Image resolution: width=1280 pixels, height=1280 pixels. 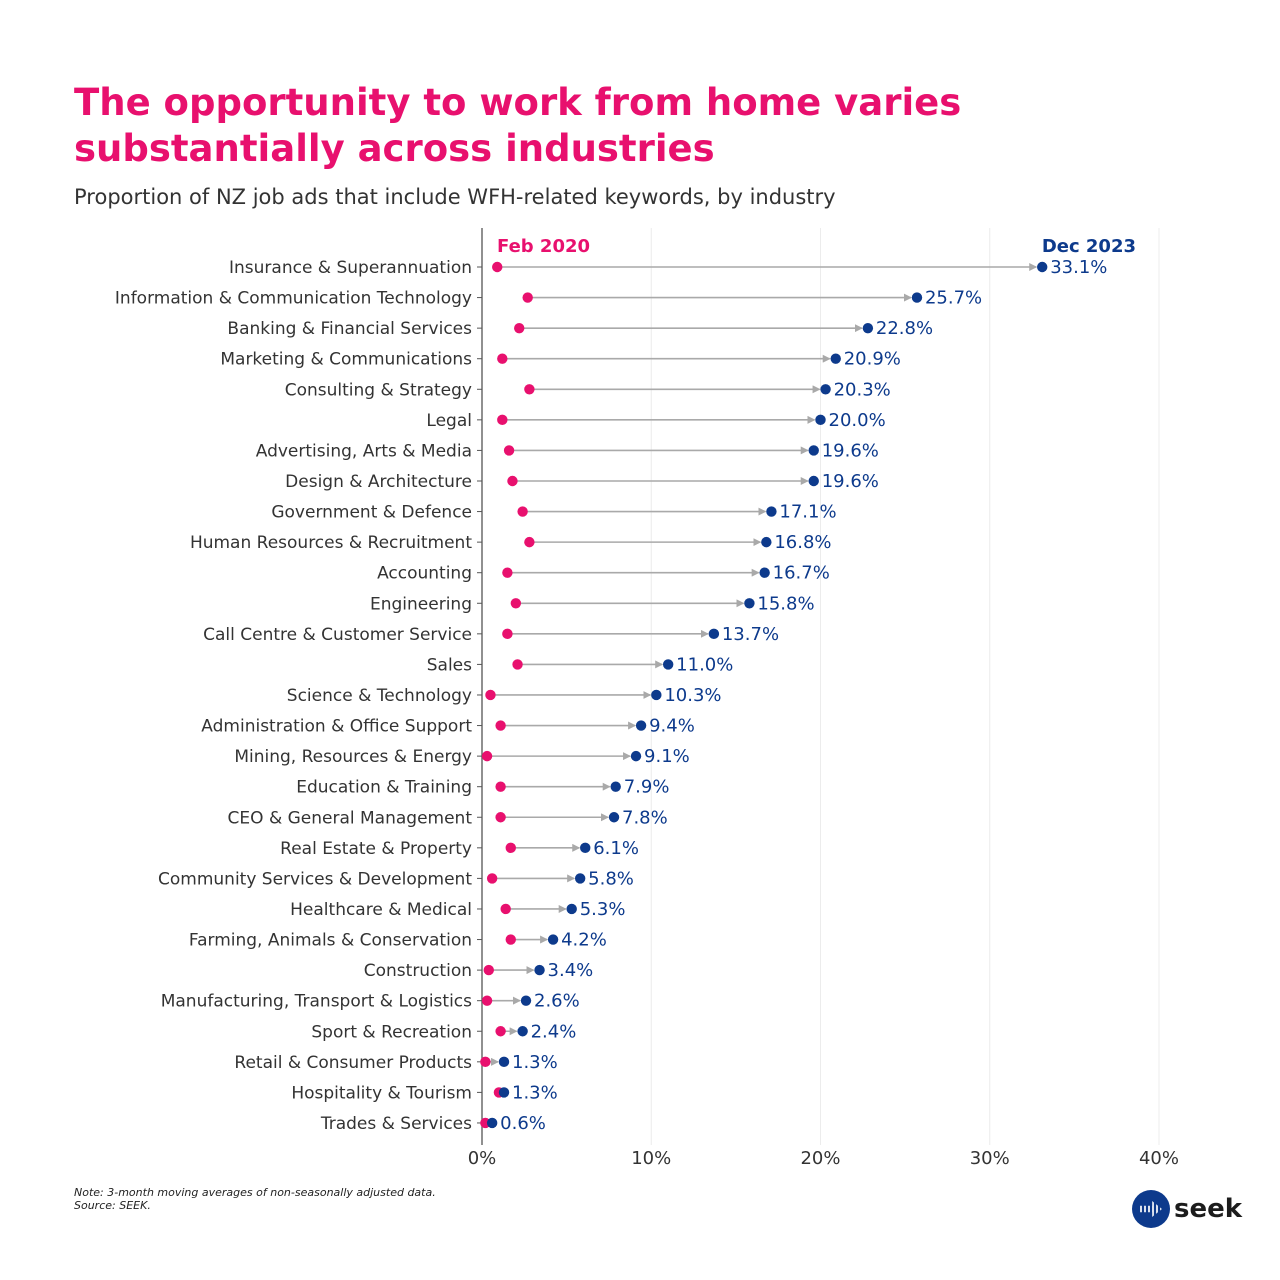 What do you see at coordinates (421, 604) in the screenshot?
I see `category-label: Engineering` at bounding box center [421, 604].